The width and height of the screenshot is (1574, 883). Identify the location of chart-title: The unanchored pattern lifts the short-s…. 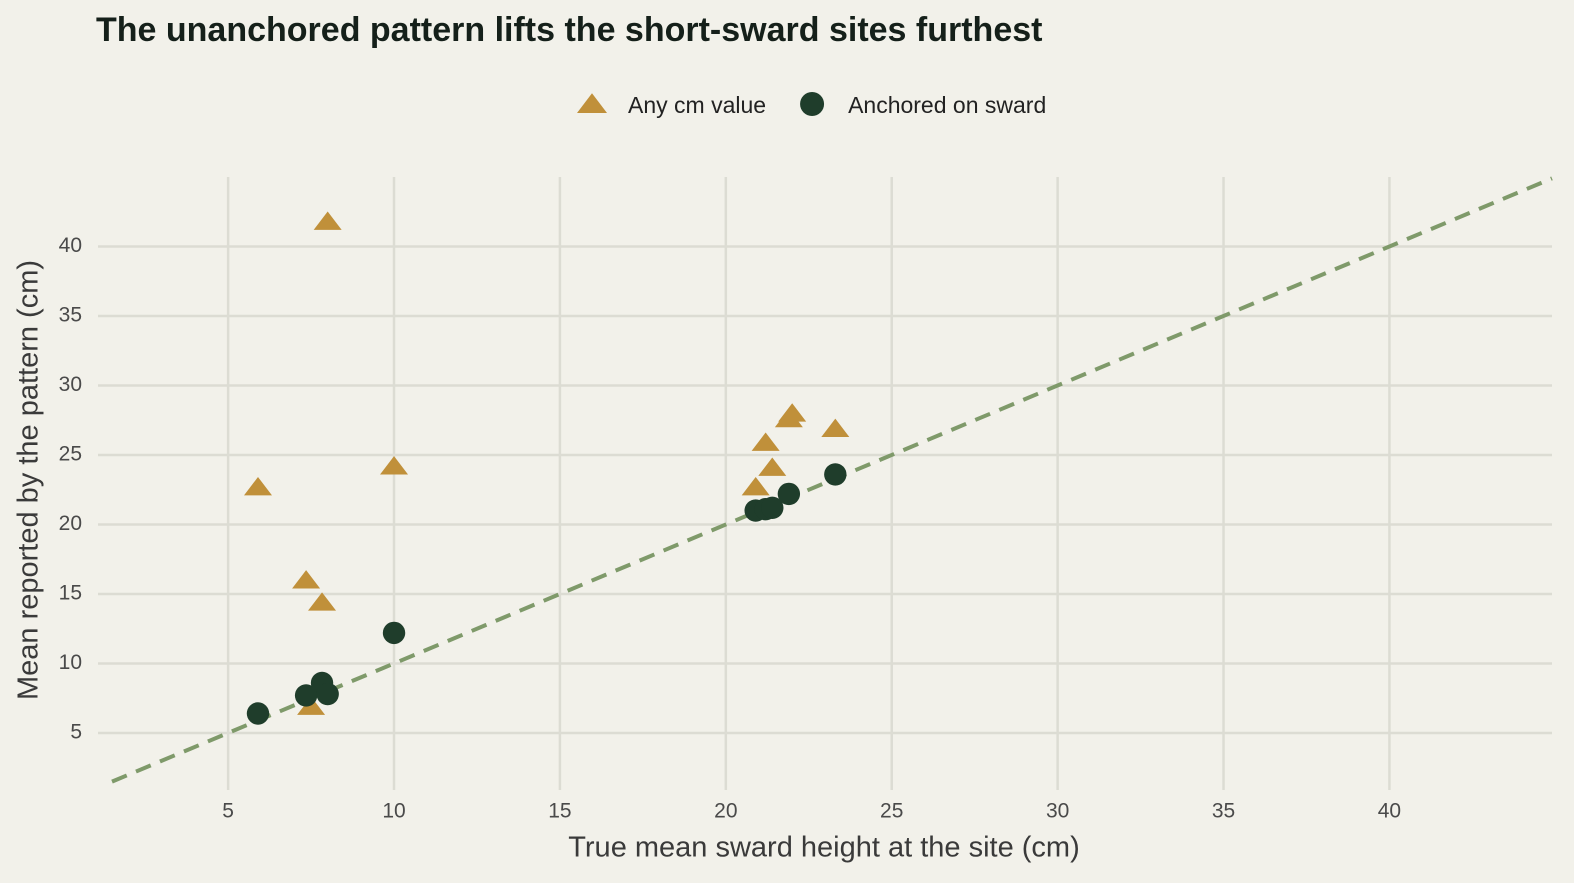
(569, 30).